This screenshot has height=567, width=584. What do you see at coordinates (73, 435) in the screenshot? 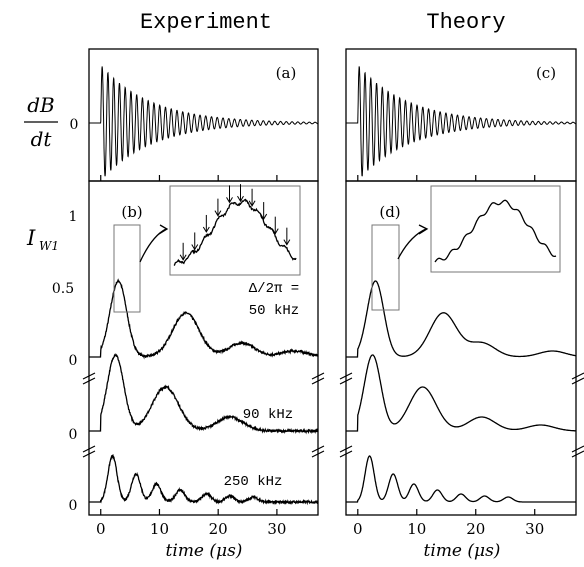
I see `ytick-0-b: 0` at bounding box center [73, 435].